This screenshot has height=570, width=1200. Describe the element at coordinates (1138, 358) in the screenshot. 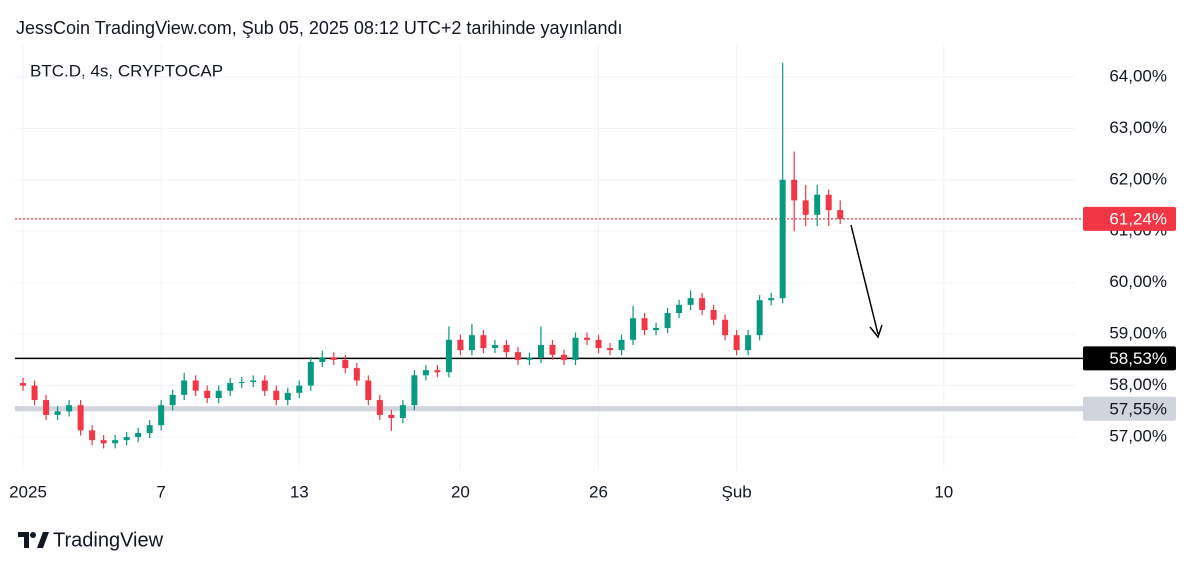

I see `price-badge-label: 58,53%` at that location.